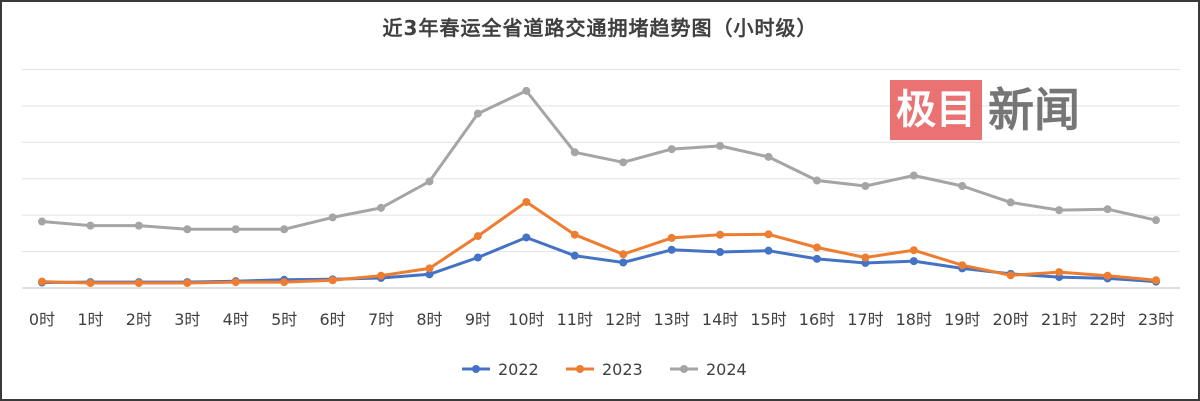  What do you see at coordinates (518, 369) in the screenshot?
I see `legend-label: 2022` at bounding box center [518, 369].